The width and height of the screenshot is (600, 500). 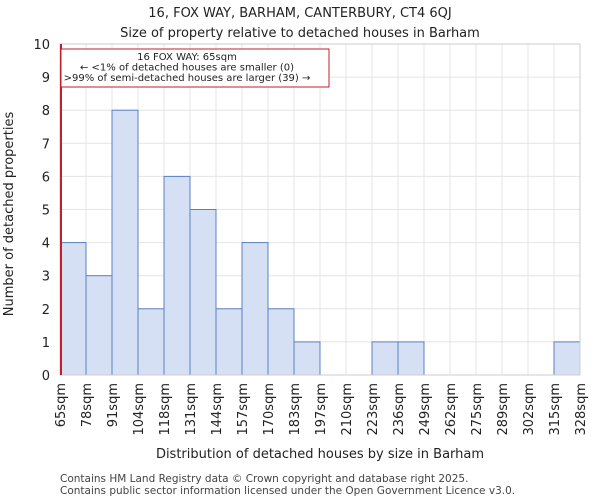 What do you see at coordinates (46, 244) in the screenshot?
I see `y-tick-label: 4` at bounding box center [46, 244].